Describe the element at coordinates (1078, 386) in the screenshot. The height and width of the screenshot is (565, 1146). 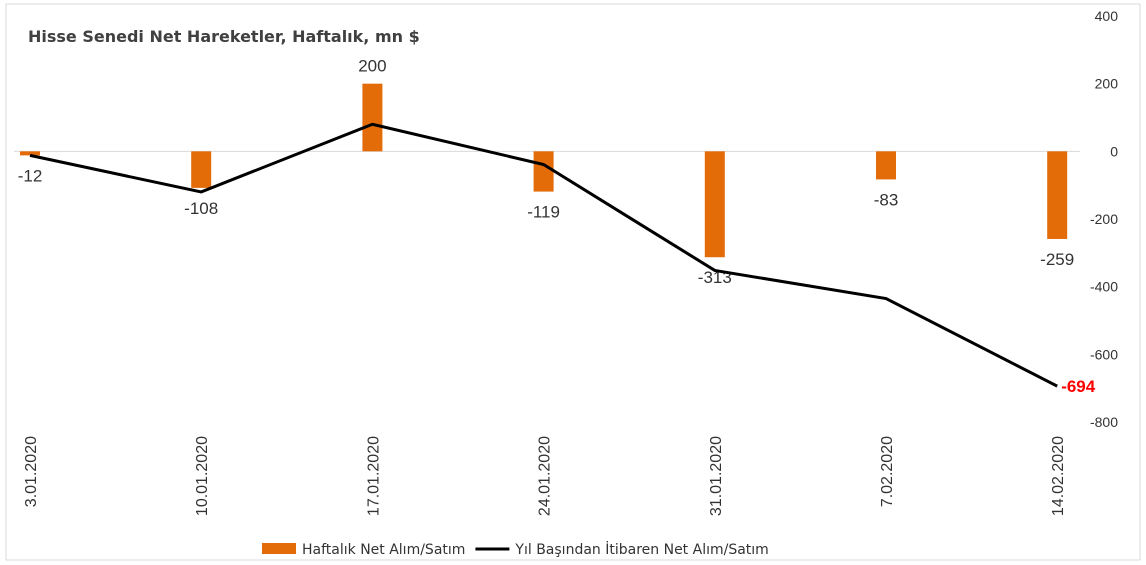
I see `data-label: -694` at that location.